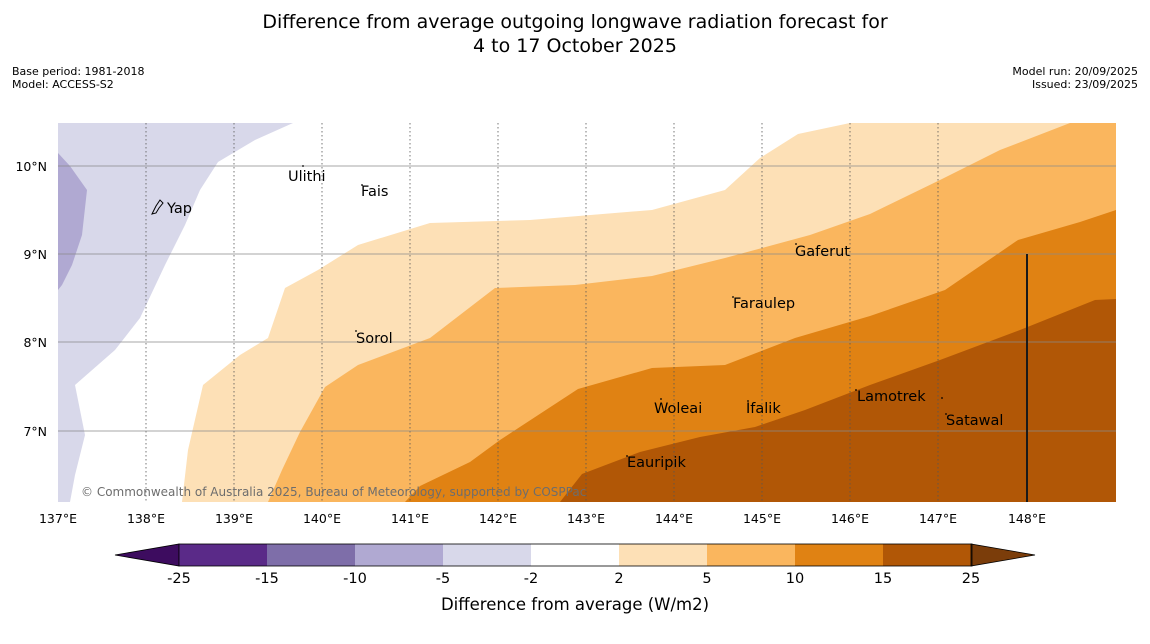  What do you see at coordinates (58, 518) in the screenshot?
I see `lon-label-137e: 137°E` at bounding box center [58, 518].